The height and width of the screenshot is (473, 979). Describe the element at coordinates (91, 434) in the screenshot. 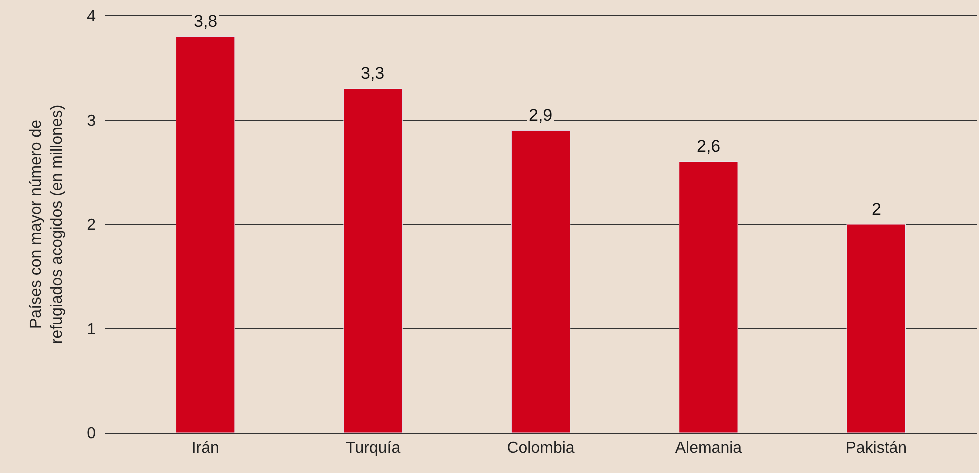

I see `y-tick-label: 0` at that location.